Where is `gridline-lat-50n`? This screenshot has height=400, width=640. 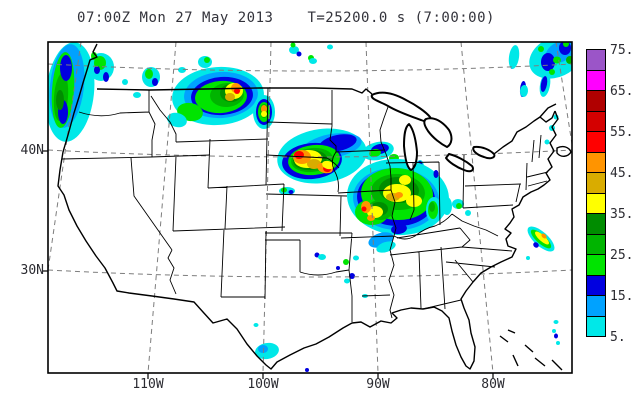
gridline-lat-50n is located at coordinates (310, 67).